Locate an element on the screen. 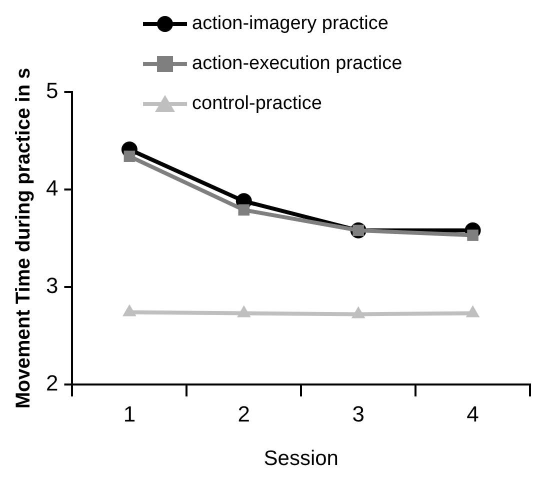 The image size is (538, 478). legend-label: action-execution practice is located at coordinates (297, 64).